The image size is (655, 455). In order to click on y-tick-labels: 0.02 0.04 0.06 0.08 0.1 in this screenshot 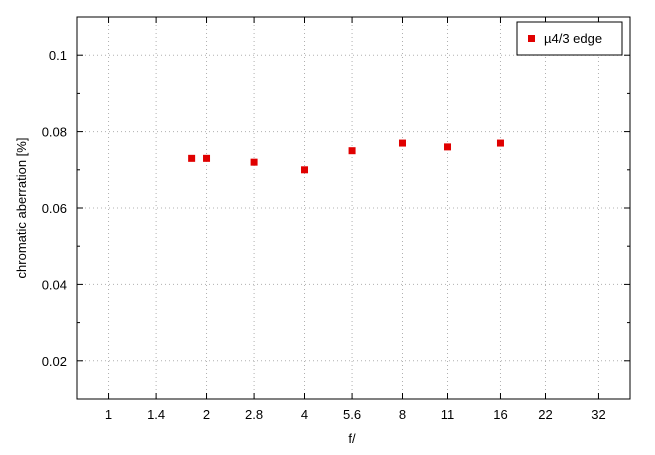, I will do `click(54, 208)`.